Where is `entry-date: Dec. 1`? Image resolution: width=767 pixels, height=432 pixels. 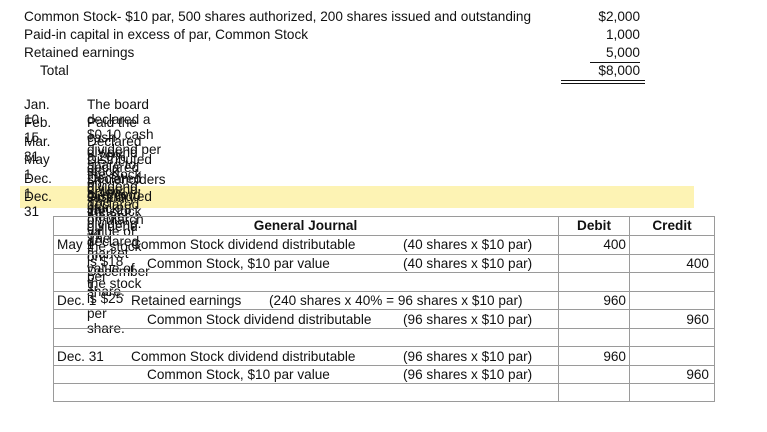 entry-date: Dec. 1 is located at coordinates (77, 300).